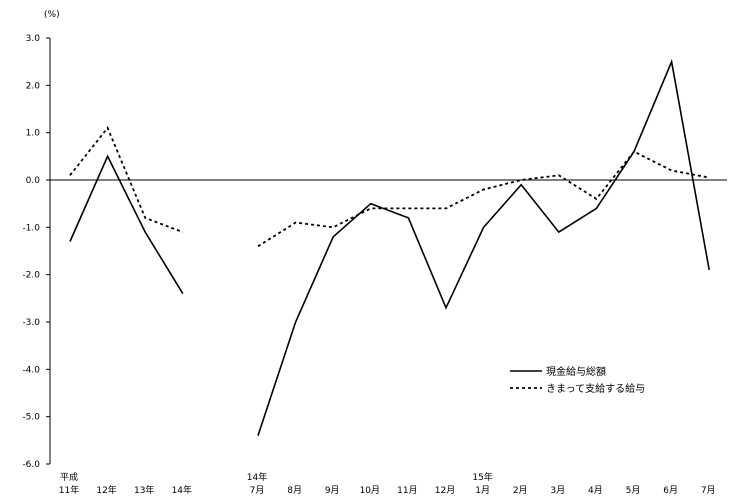  Describe the element at coordinates (257, 477) in the screenshot. I see `x-tick-label-line1: 14年` at that location.